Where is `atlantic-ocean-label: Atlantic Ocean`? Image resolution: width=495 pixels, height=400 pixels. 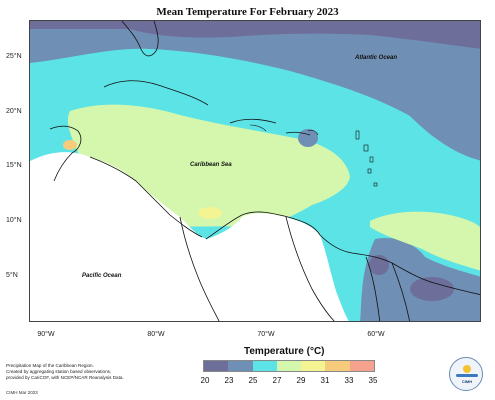 atlantic-ocean-label: Atlantic Ocean is located at coordinates (376, 58).